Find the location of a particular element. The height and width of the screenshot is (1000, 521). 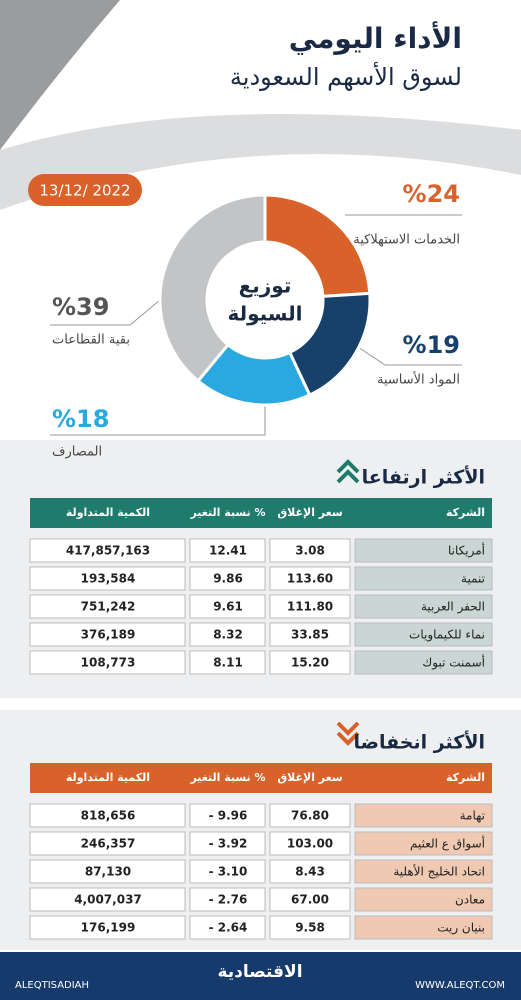

table-text: 8.32 is located at coordinates (228, 635).